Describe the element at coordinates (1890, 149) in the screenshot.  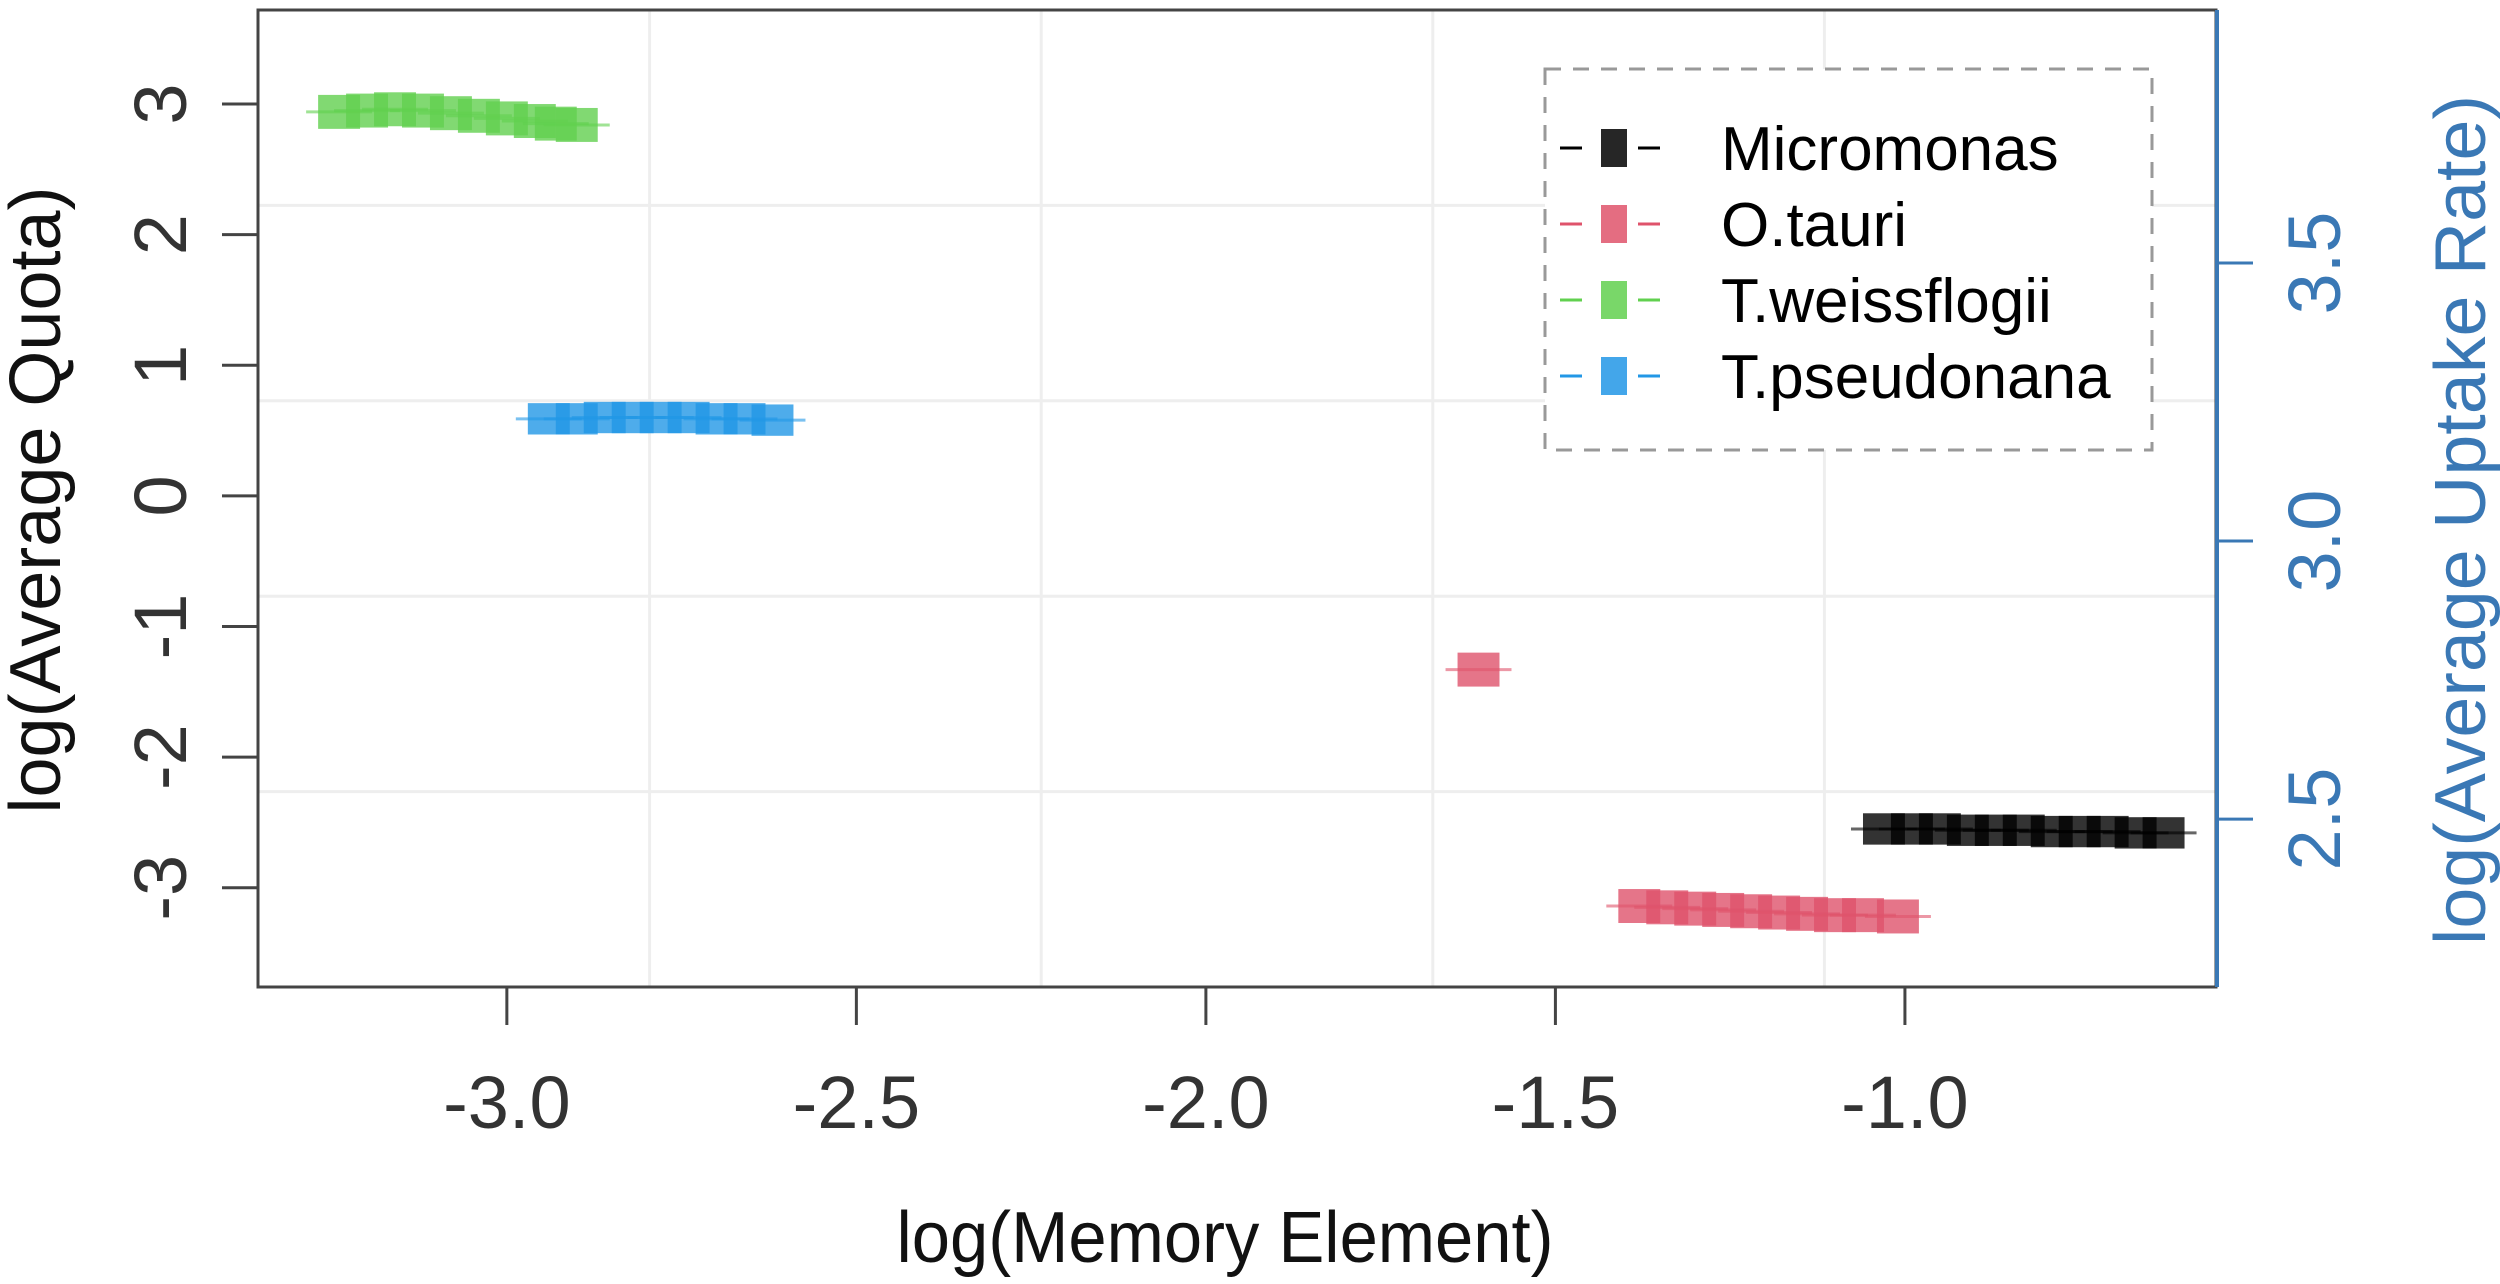
I see `legend-label: Micromonas` at that location.